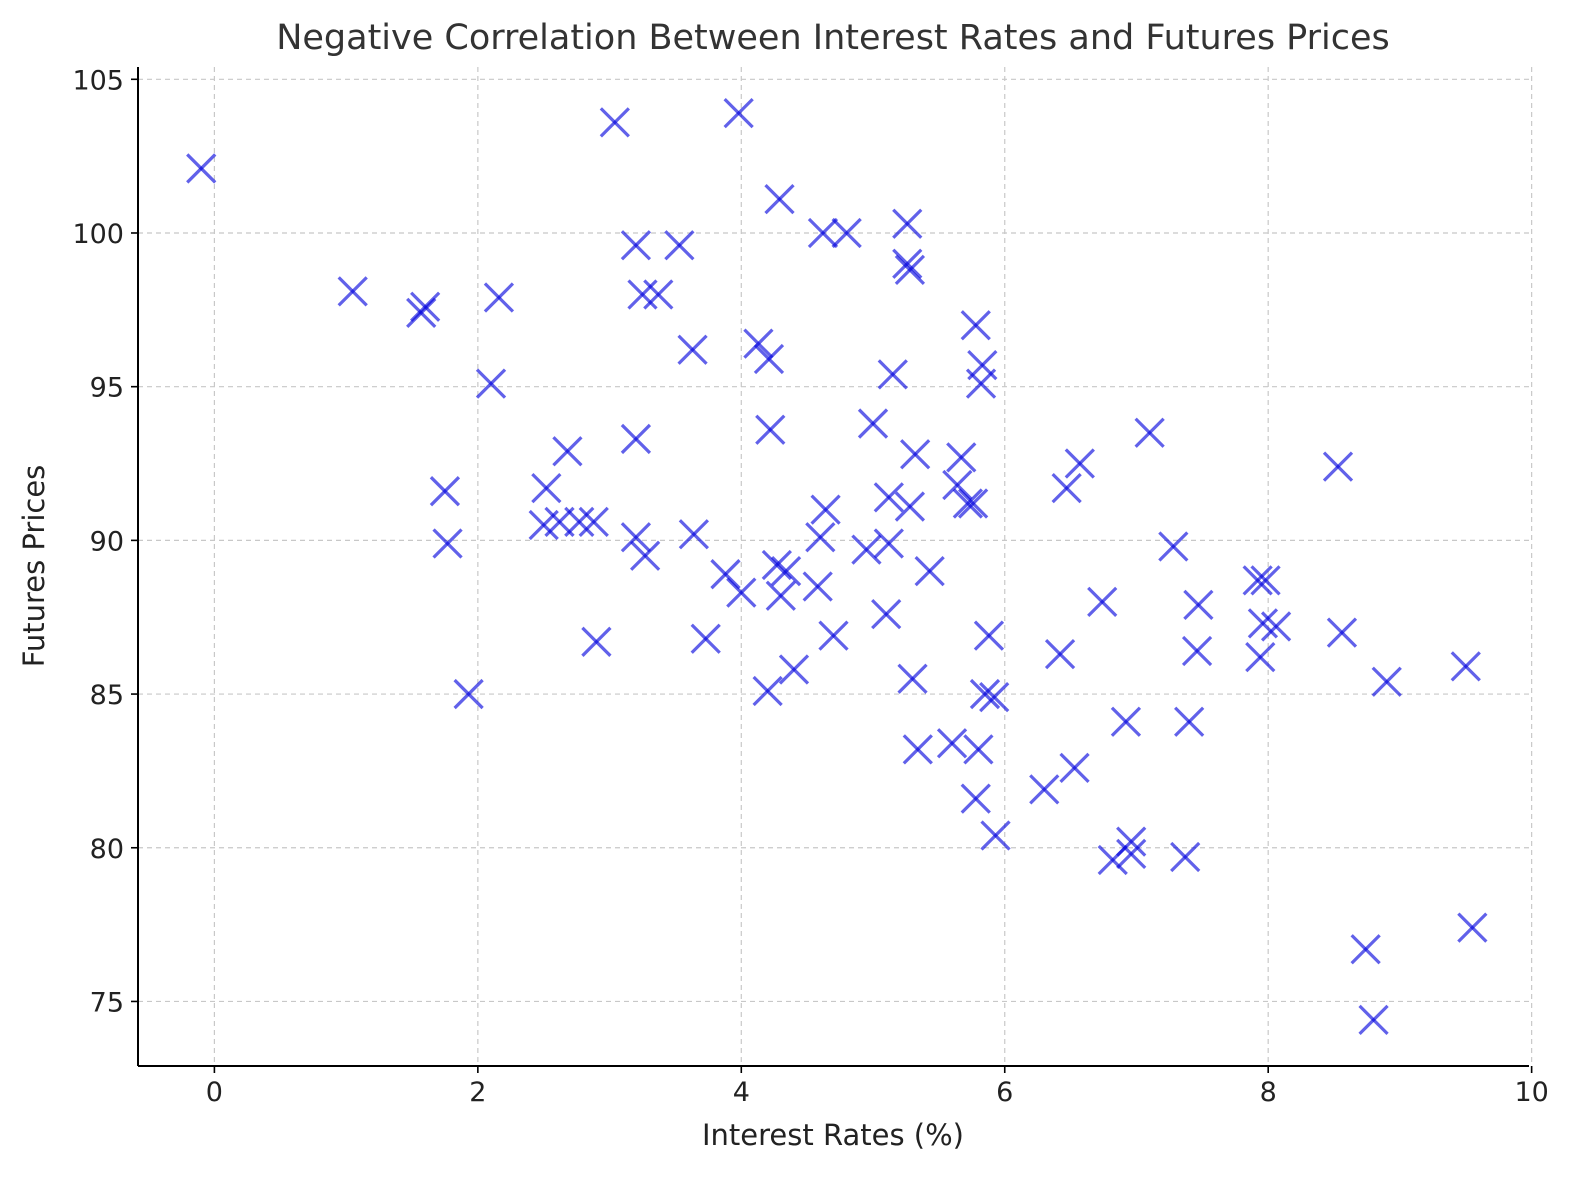 Image resolution: width=1579 pixels, height=1180 pixels. I want to click on x-axis-ticks: 0 2 4 6 8 10, so click(877, 1087).